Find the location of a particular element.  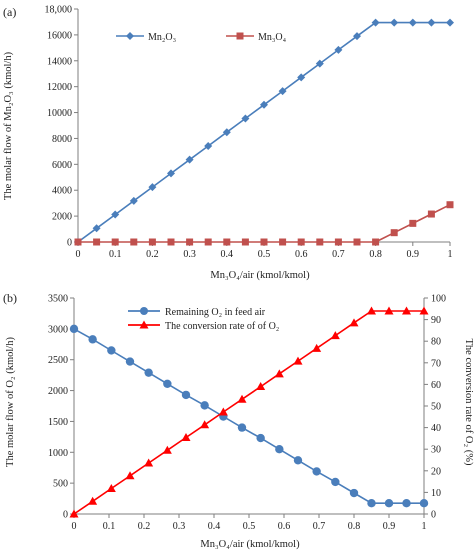

panel-a-y-tick-label: 16000 is located at coordinates (59, 35).